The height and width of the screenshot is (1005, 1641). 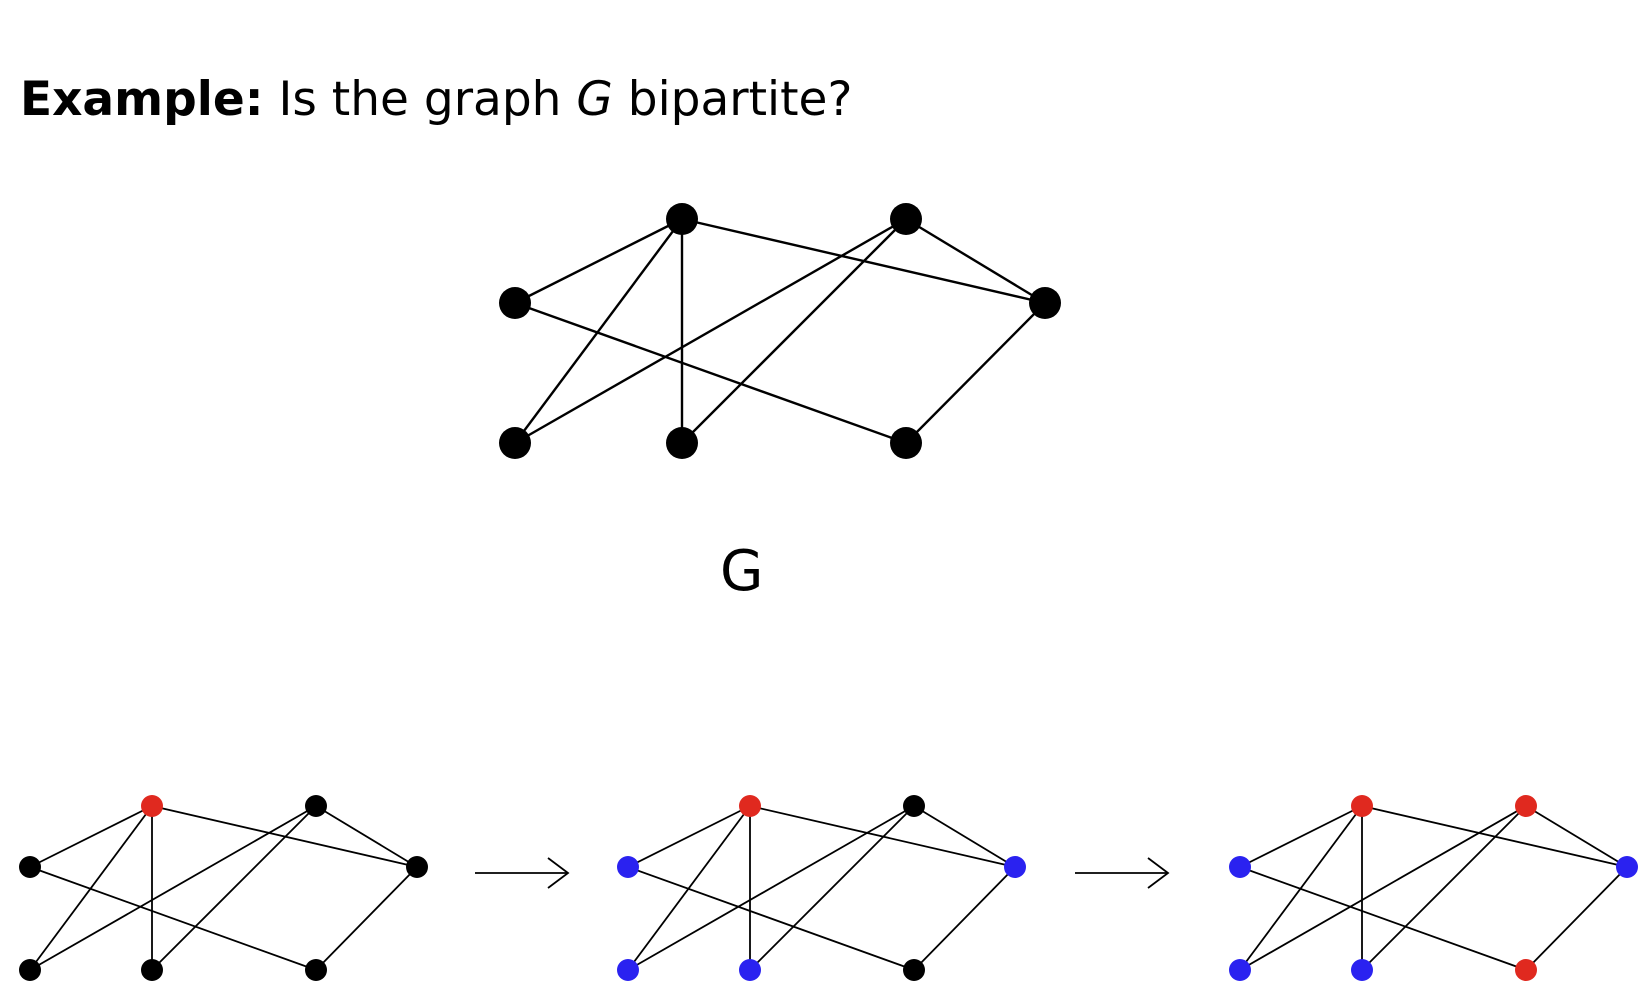 What do you see at coordinates (914, 970) in the screenshot?
I see `step2-vertex-bottom-right` at bounding box center [914, 970].